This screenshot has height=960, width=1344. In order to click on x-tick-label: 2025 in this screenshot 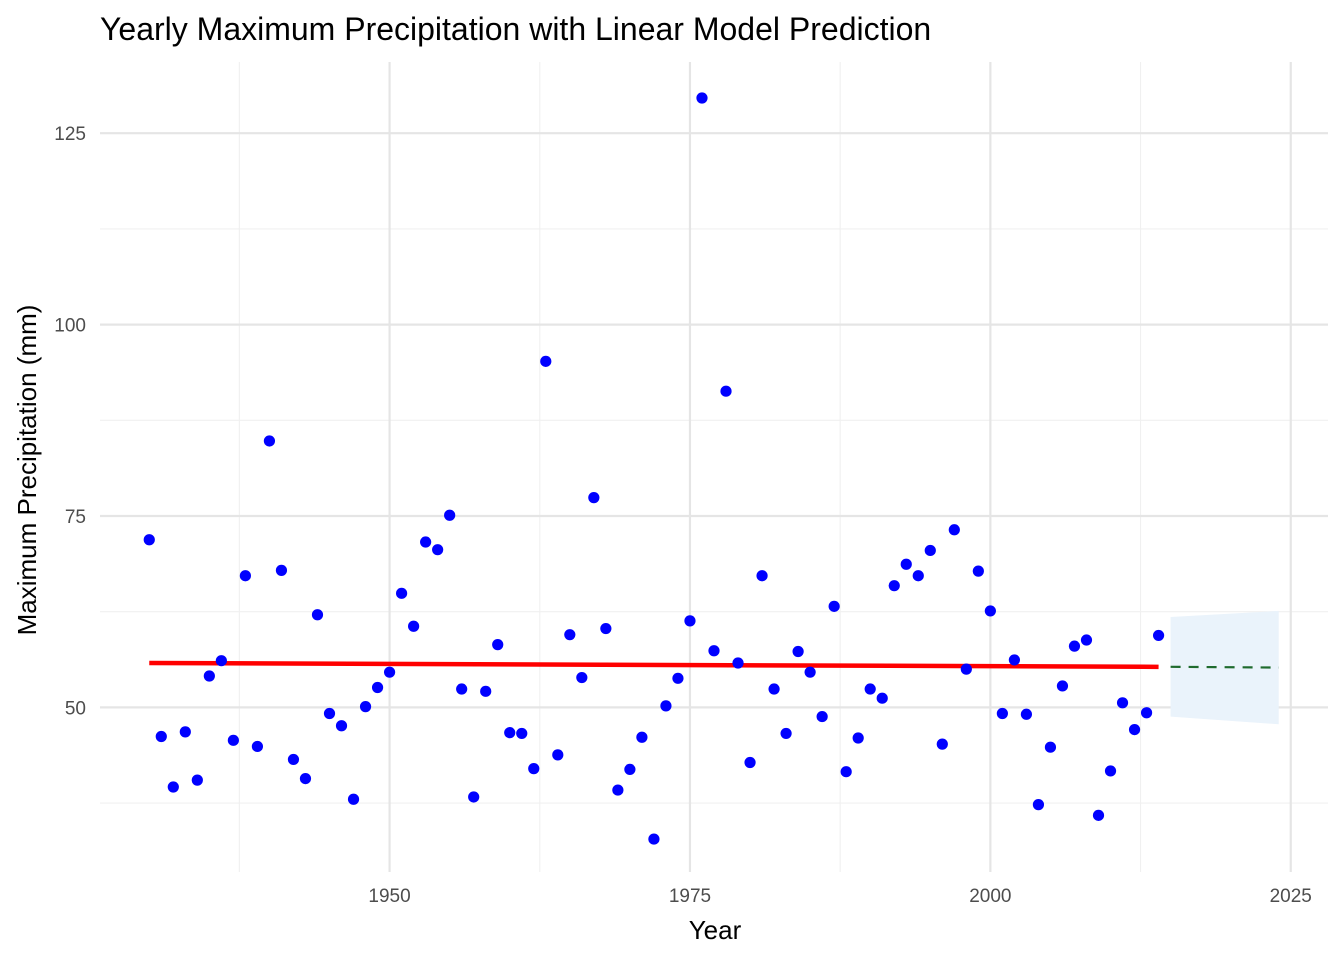, I will do `click(1291, 896)`.